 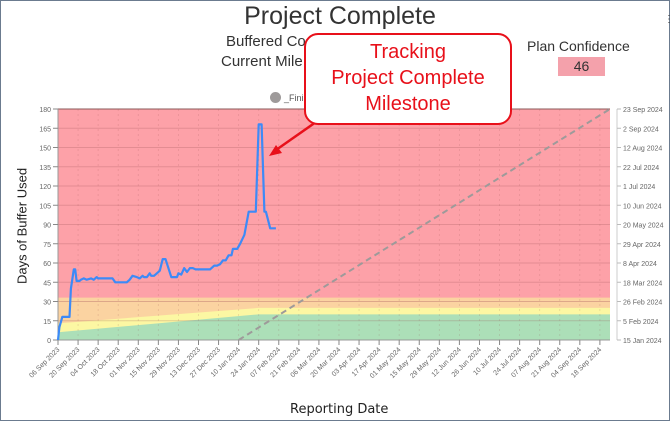 I want to click on right-tick-label: 12 Aug 2024, so click(x=642, y=149).